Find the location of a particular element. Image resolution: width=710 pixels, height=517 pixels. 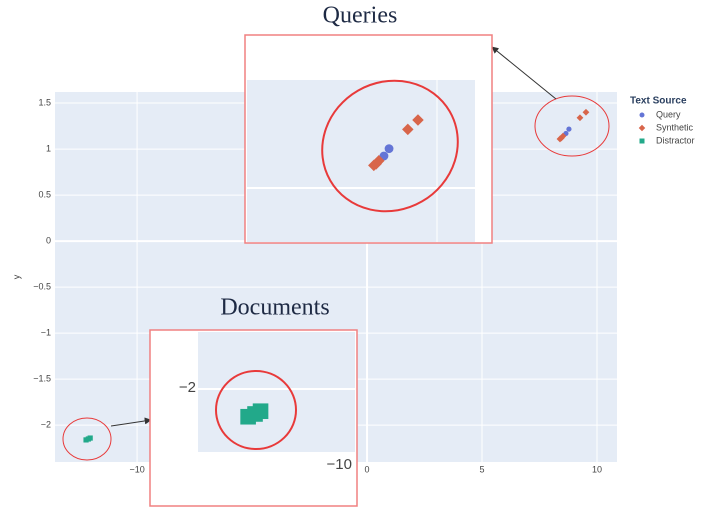

legend-label: Synthetic is located at coordinates (675, 127).